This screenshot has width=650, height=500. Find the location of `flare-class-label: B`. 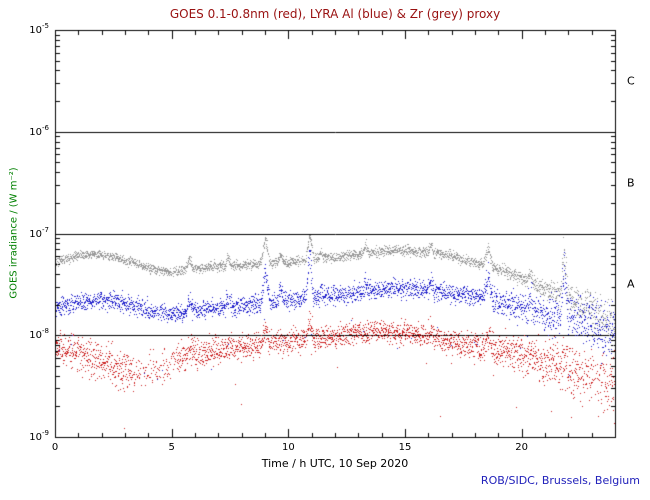

flare-class-label: B is located at coordinates (631, 183).